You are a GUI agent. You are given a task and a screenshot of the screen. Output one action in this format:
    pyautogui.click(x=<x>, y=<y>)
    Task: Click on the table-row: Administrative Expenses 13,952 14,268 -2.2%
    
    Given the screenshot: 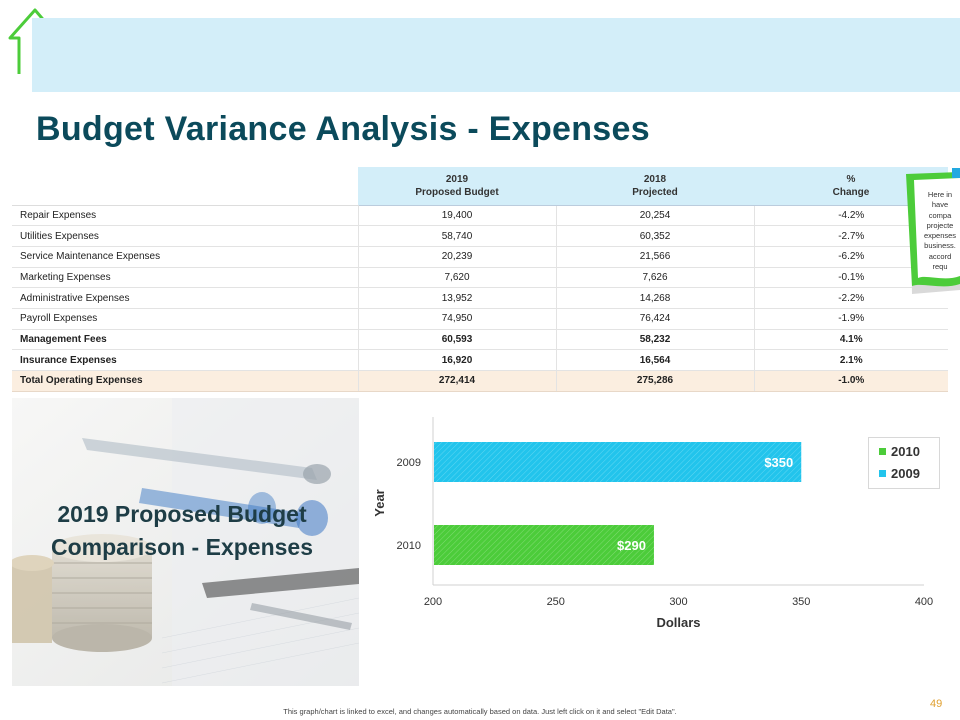 What is the action you would take?
    pyautogui.click(x=480, y=298)
    